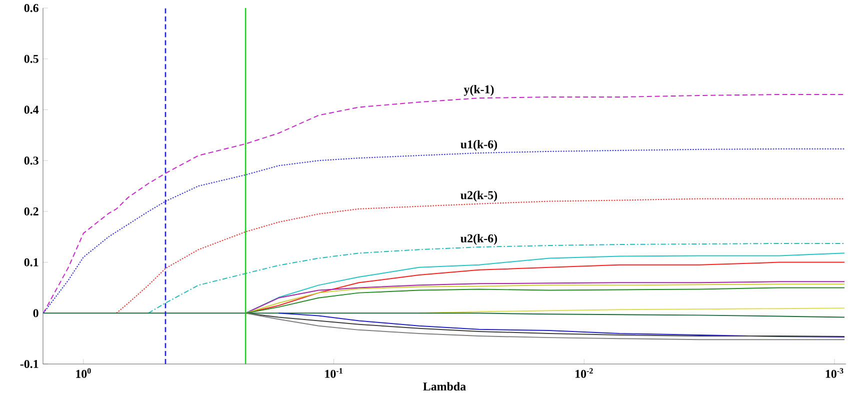 This screenshot has width=848, height=420. What do you see at coordinates (333, 373) in the screenshot?
I see `x-tick-label: 10$^{-1}$` at bounding box center [333, 373].